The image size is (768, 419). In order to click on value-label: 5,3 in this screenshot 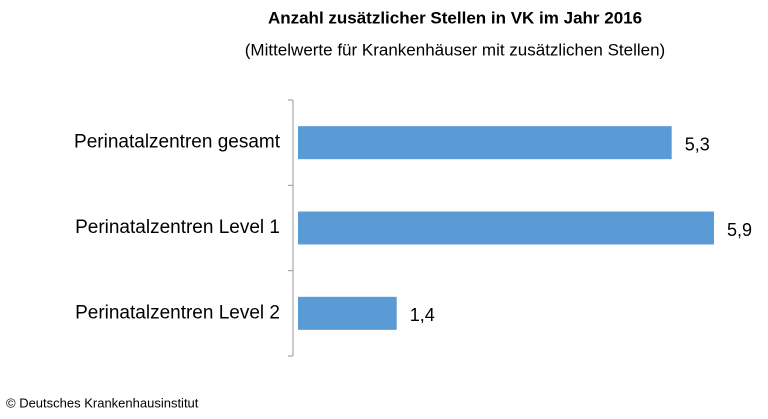, I will do `click(697, 144)`.